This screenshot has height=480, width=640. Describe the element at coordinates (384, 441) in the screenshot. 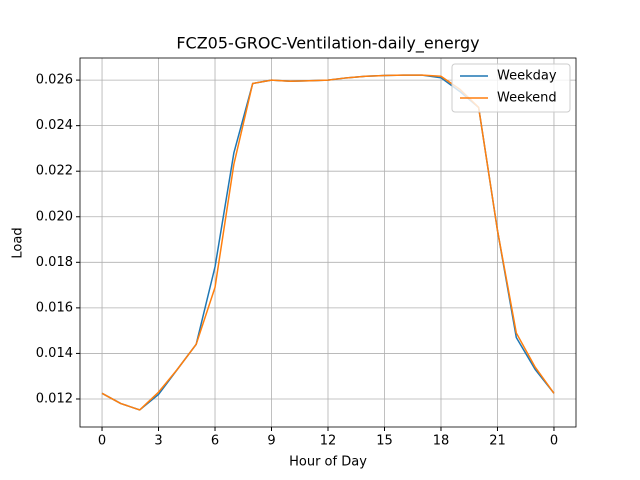

I see `x-tick-label: 15` at that location.